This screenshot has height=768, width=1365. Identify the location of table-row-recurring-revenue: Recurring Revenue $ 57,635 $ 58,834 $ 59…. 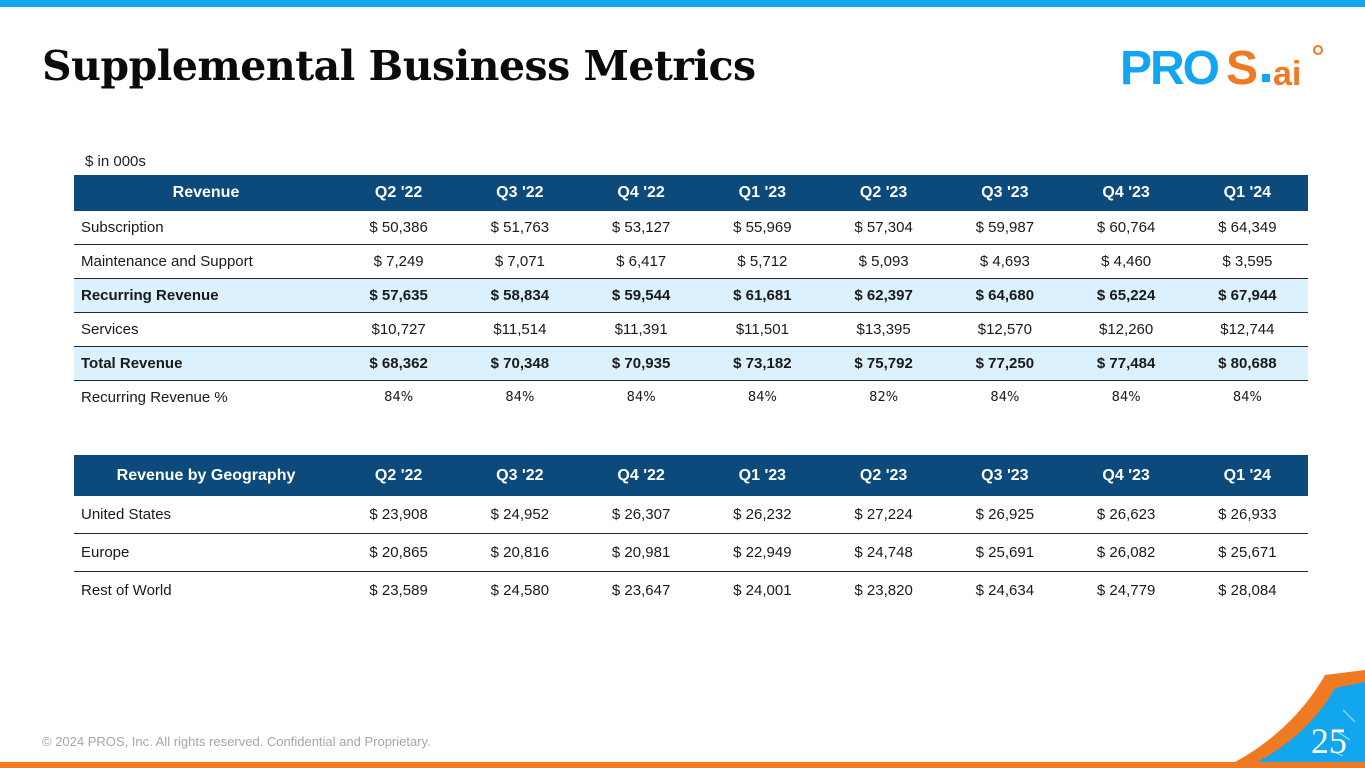
(691, 295).